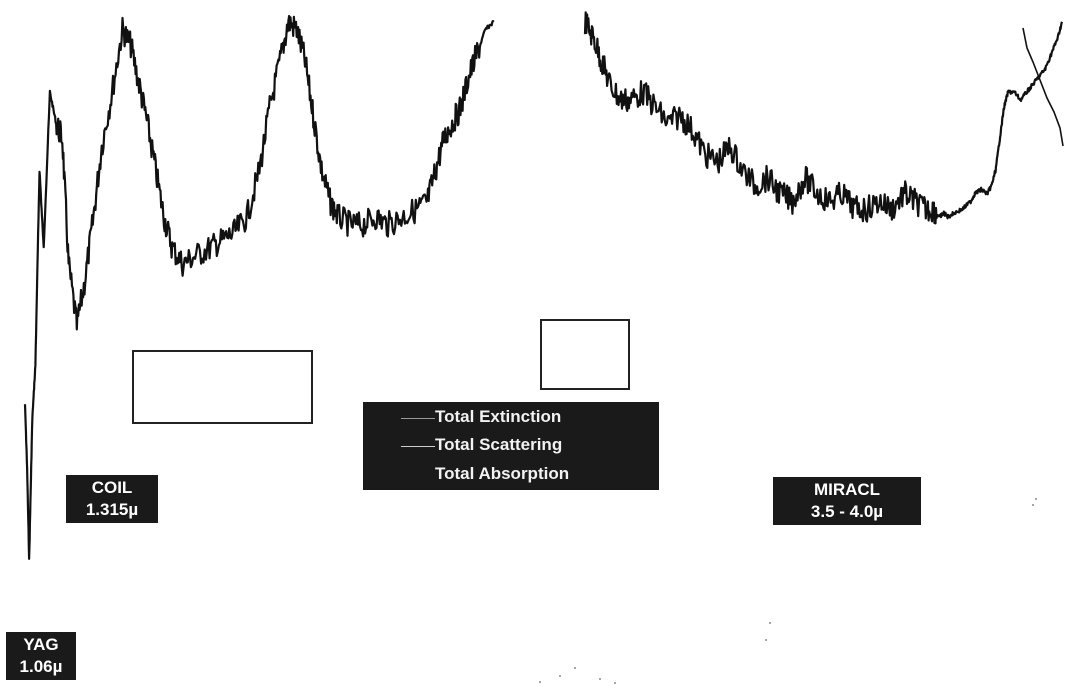 Image resolution: width=1065 pixels, height=691 pixels. Describe the element at coordinates (1043, 87) in the screenshot. I see `series-line-extinction-edge` at that location.